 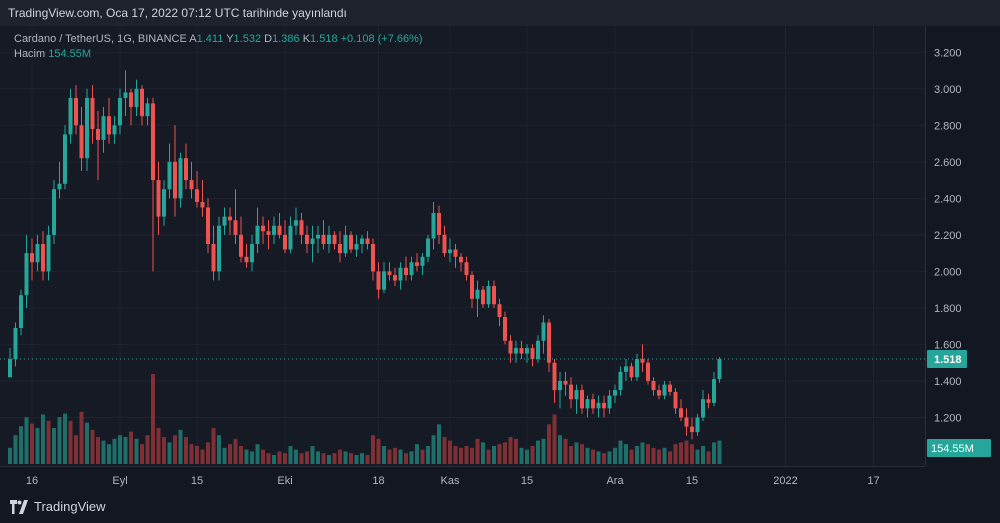 I want to click on legend-low-label: D, so click(x=268, y=39).